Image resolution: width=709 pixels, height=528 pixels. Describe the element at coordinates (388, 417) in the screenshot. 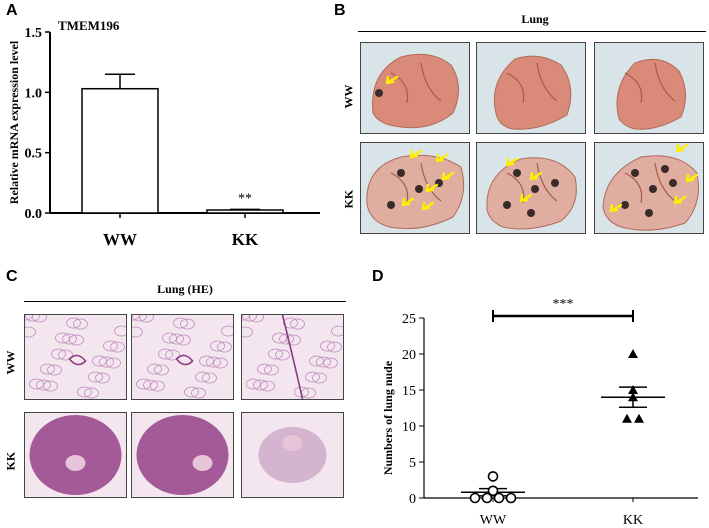

I see `y-axis-label: Numbers of lung nude` at that location.